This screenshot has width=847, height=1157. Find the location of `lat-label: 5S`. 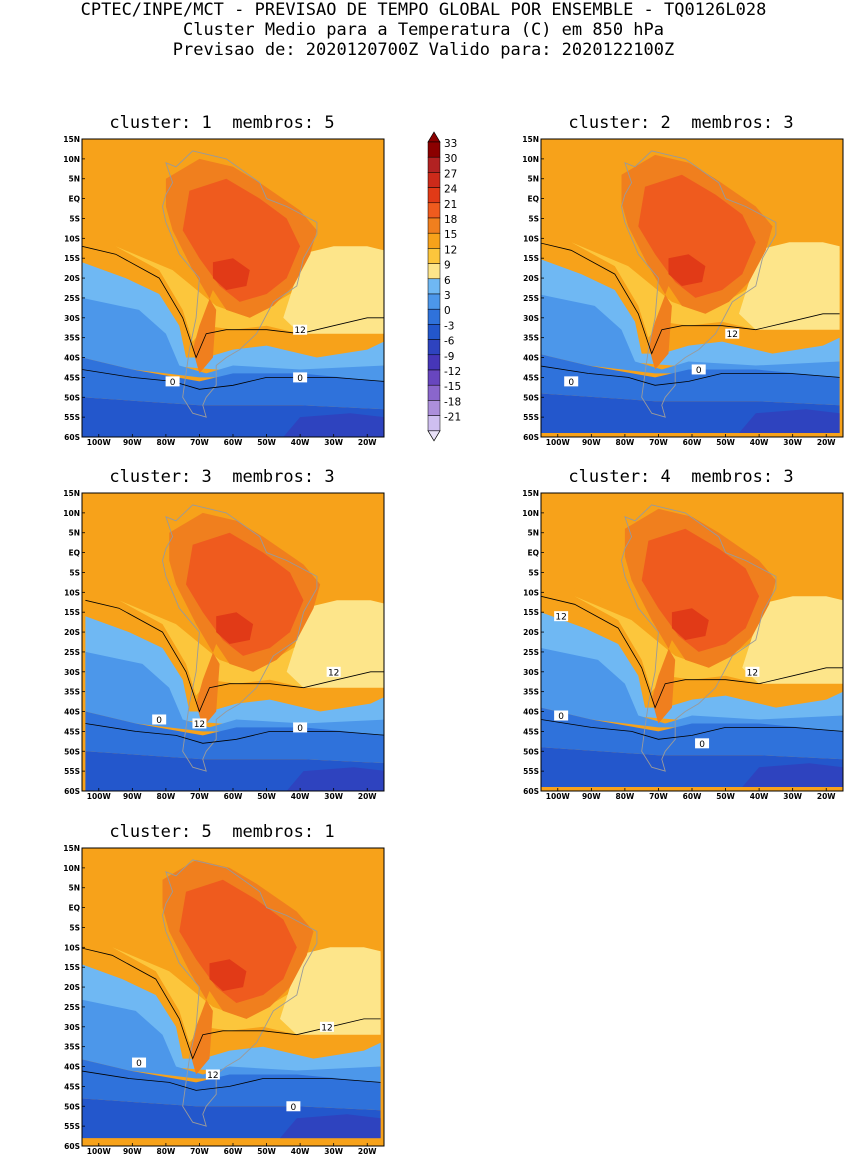

lat-label: 5S is located at coordinates (533, 218).